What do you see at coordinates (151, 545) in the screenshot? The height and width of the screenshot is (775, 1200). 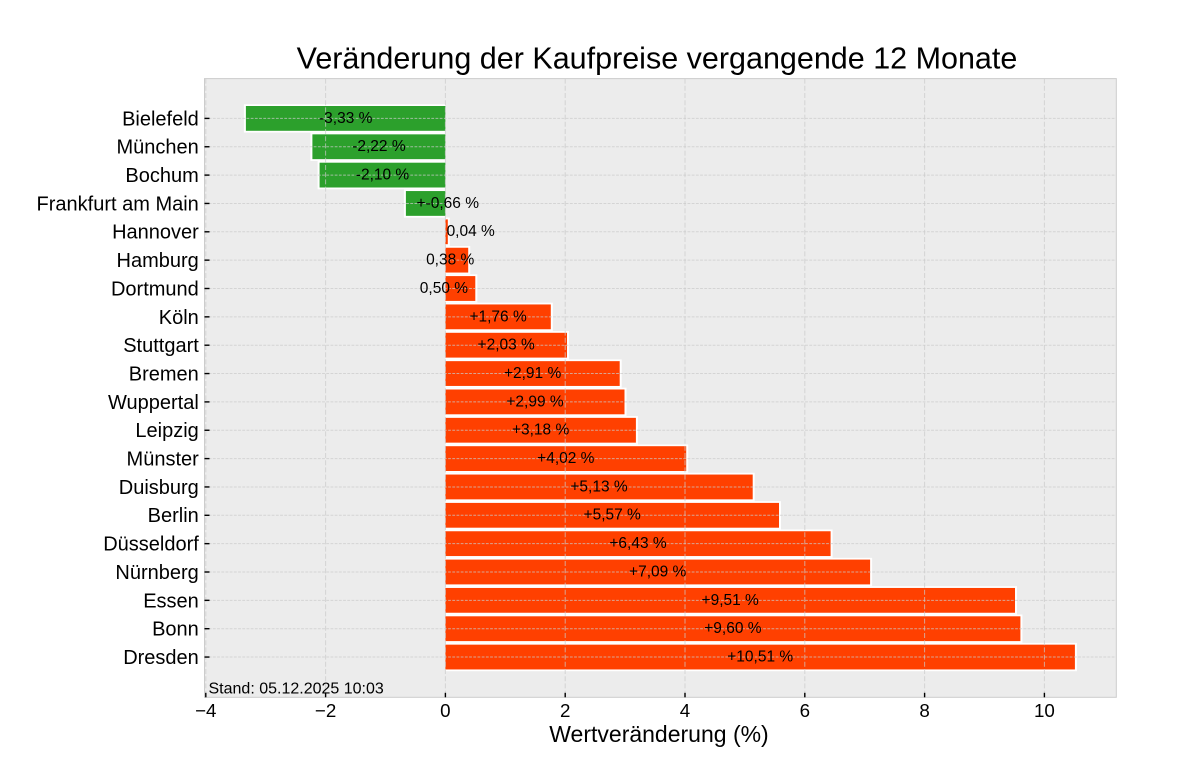 I see `svg-text: Düsseldorf` at bounding box center [151, 545].